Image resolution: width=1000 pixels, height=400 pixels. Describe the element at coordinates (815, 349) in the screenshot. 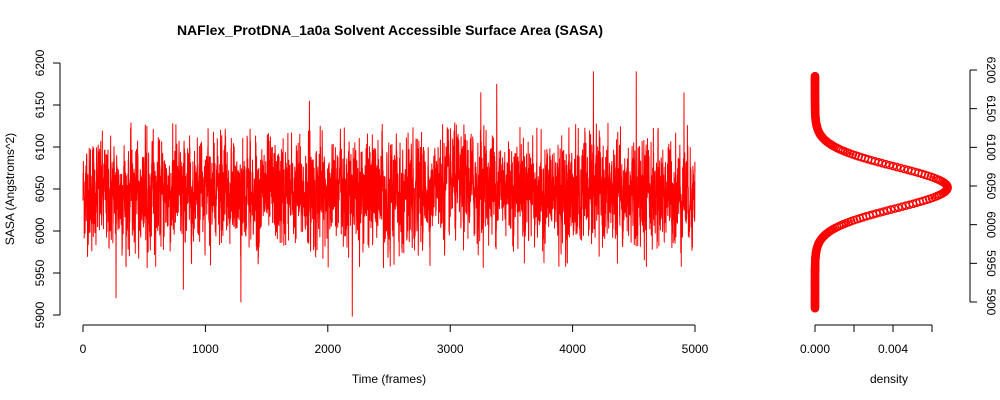

I see `density-x-tick-label: 0.000` at that location.